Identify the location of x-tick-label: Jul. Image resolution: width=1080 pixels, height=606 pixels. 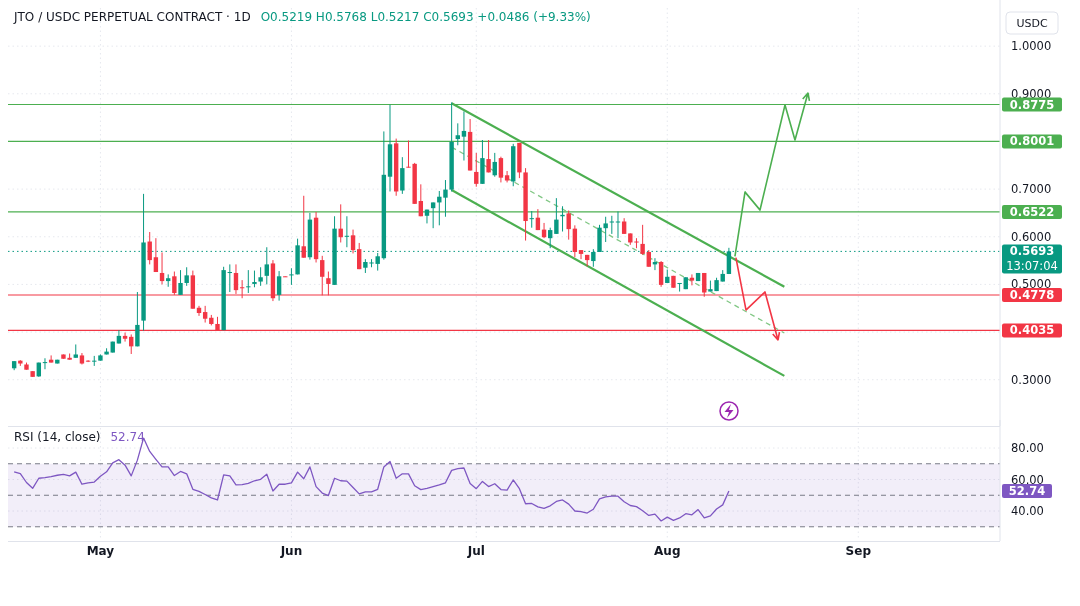
(475, 551).